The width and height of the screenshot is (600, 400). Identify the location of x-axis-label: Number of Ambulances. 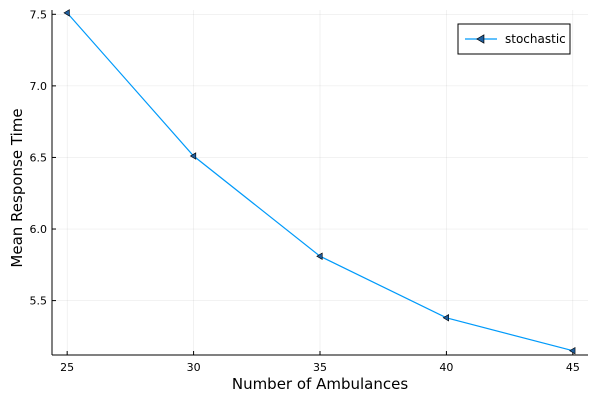
(320, 384).